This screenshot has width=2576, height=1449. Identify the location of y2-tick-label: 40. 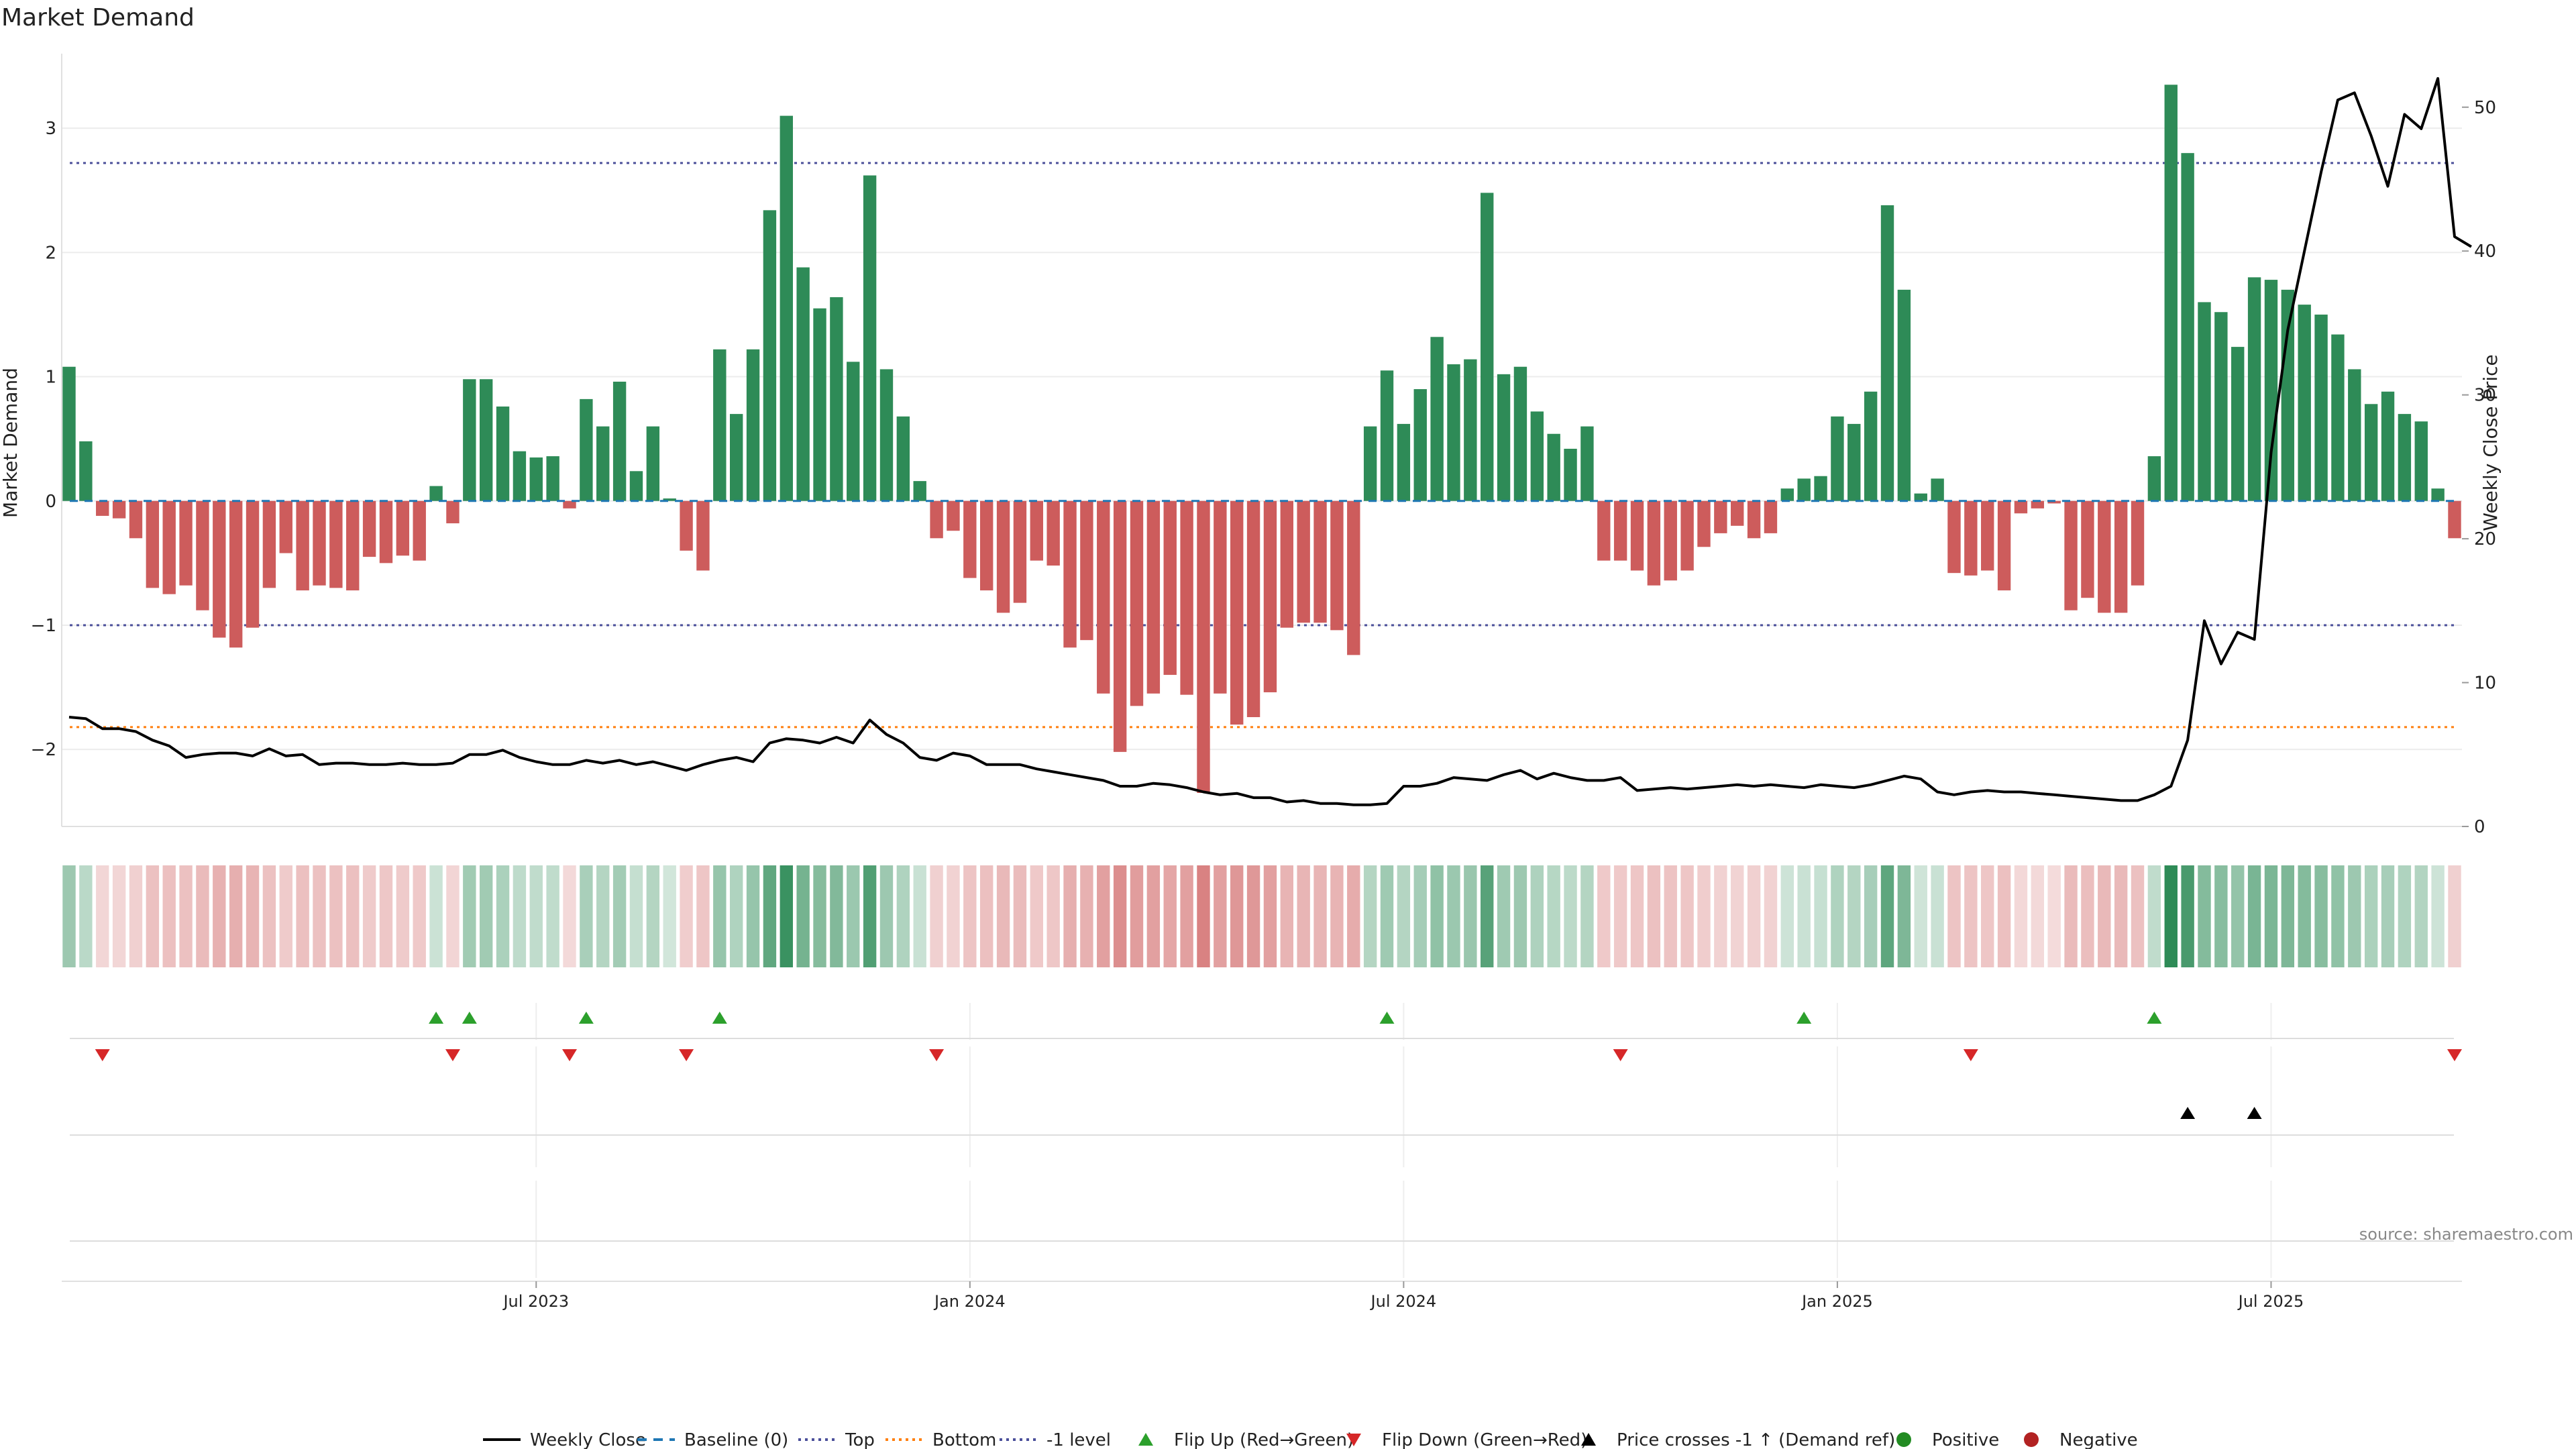
(2485, 251).